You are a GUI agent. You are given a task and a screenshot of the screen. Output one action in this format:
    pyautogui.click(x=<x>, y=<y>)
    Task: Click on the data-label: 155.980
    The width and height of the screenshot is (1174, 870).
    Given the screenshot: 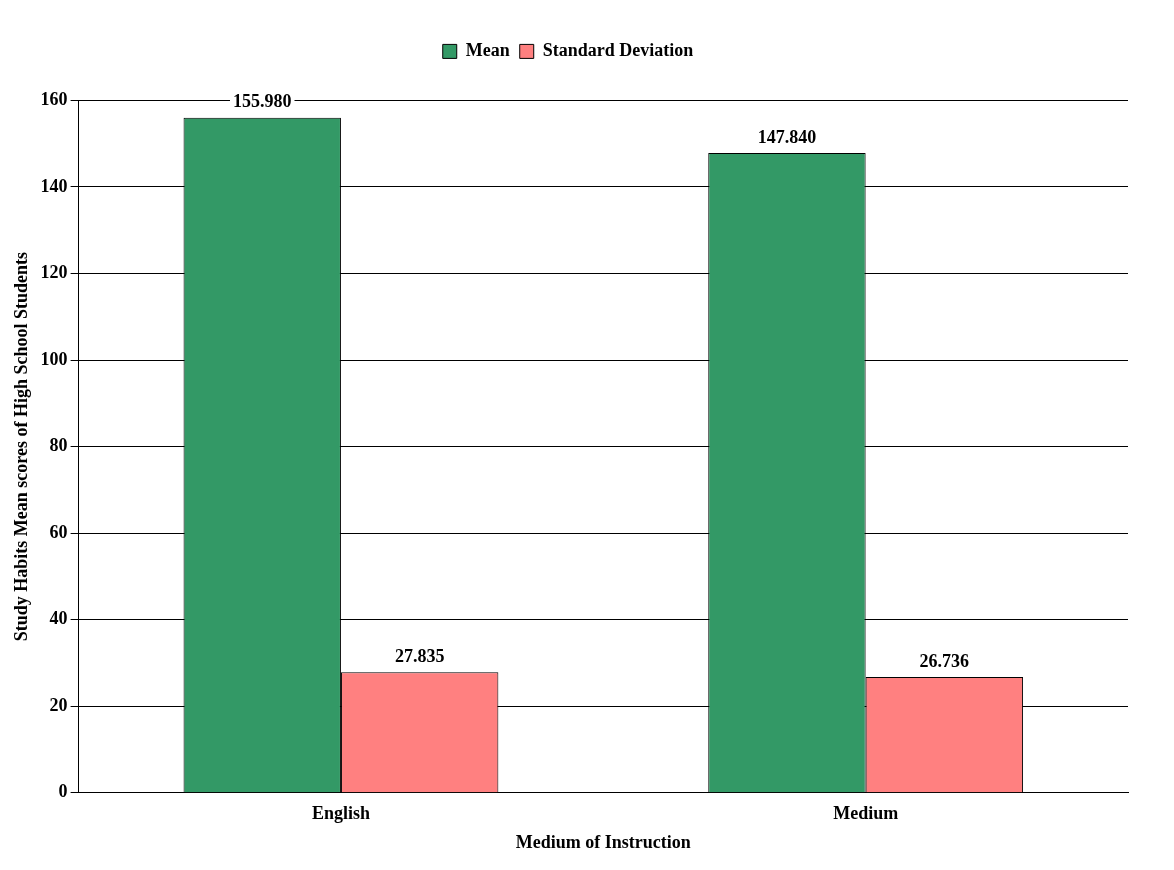 What is the action you would take?
    pyautogui.click(x=262, y=101)
    